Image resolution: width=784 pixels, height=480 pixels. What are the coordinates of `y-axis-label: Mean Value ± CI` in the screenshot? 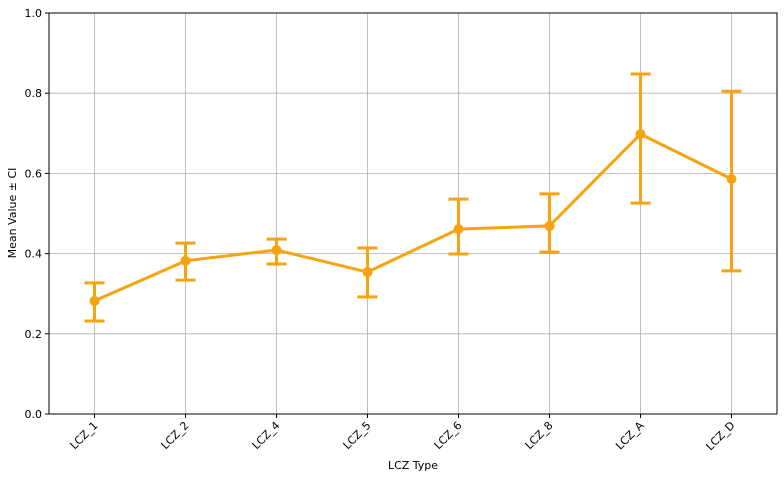 It's located at (12, 213).